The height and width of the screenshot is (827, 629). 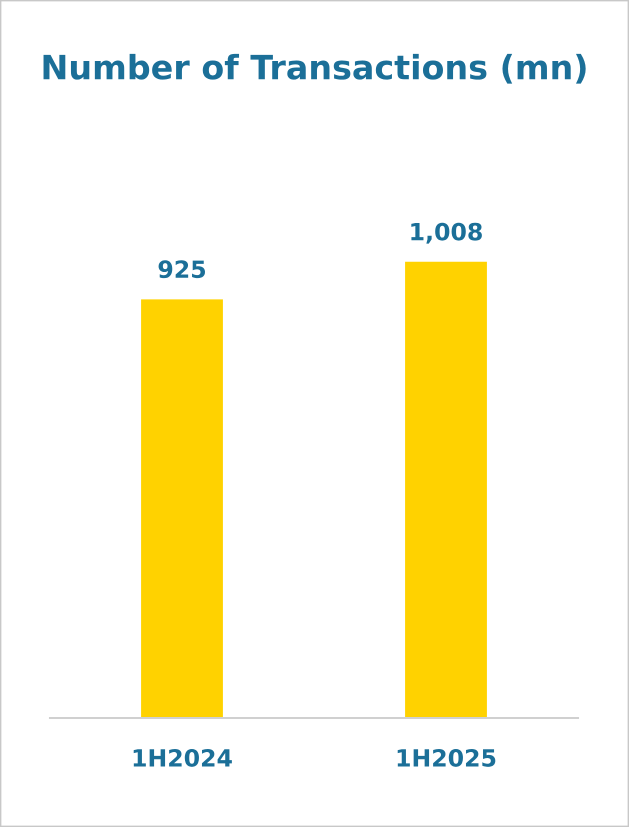 What do you see at coordinates (315, 69) in the screenshot?
I see `chart-title: Number of Transactions (mn)` at bounding box center [315, 69].